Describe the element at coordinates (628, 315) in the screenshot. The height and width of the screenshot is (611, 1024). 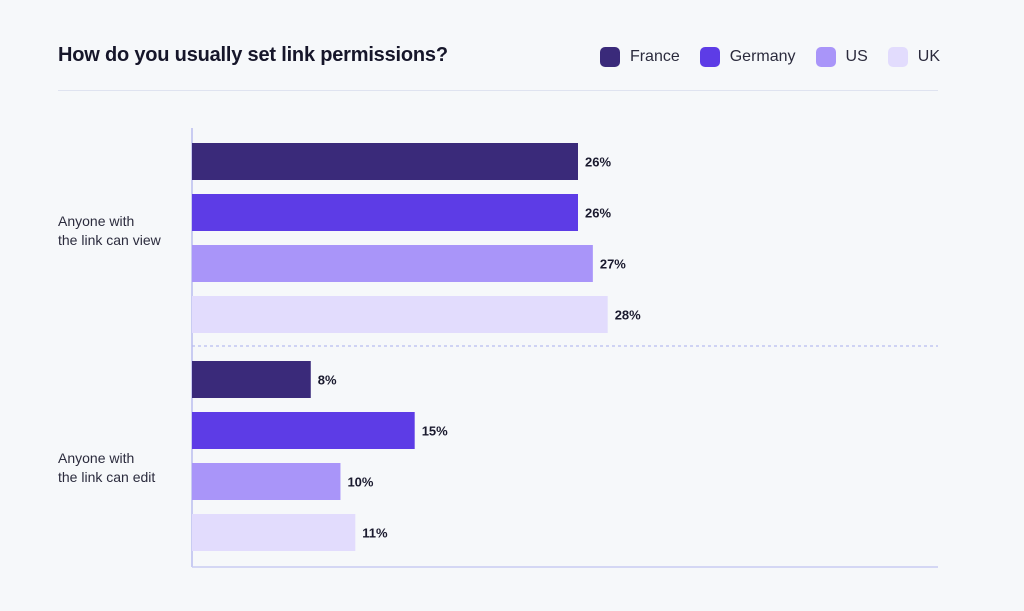
I see `data-label-view-uk: 28%` at that location.